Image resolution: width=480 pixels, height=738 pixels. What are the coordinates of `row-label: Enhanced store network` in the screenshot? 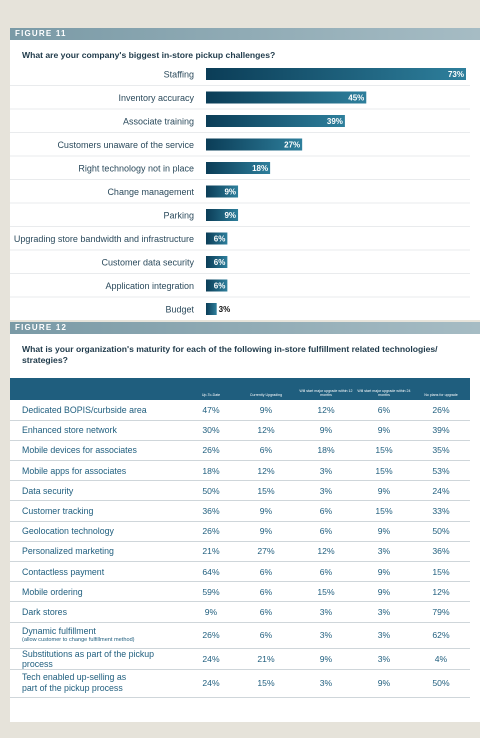 It's located at (98, 430).